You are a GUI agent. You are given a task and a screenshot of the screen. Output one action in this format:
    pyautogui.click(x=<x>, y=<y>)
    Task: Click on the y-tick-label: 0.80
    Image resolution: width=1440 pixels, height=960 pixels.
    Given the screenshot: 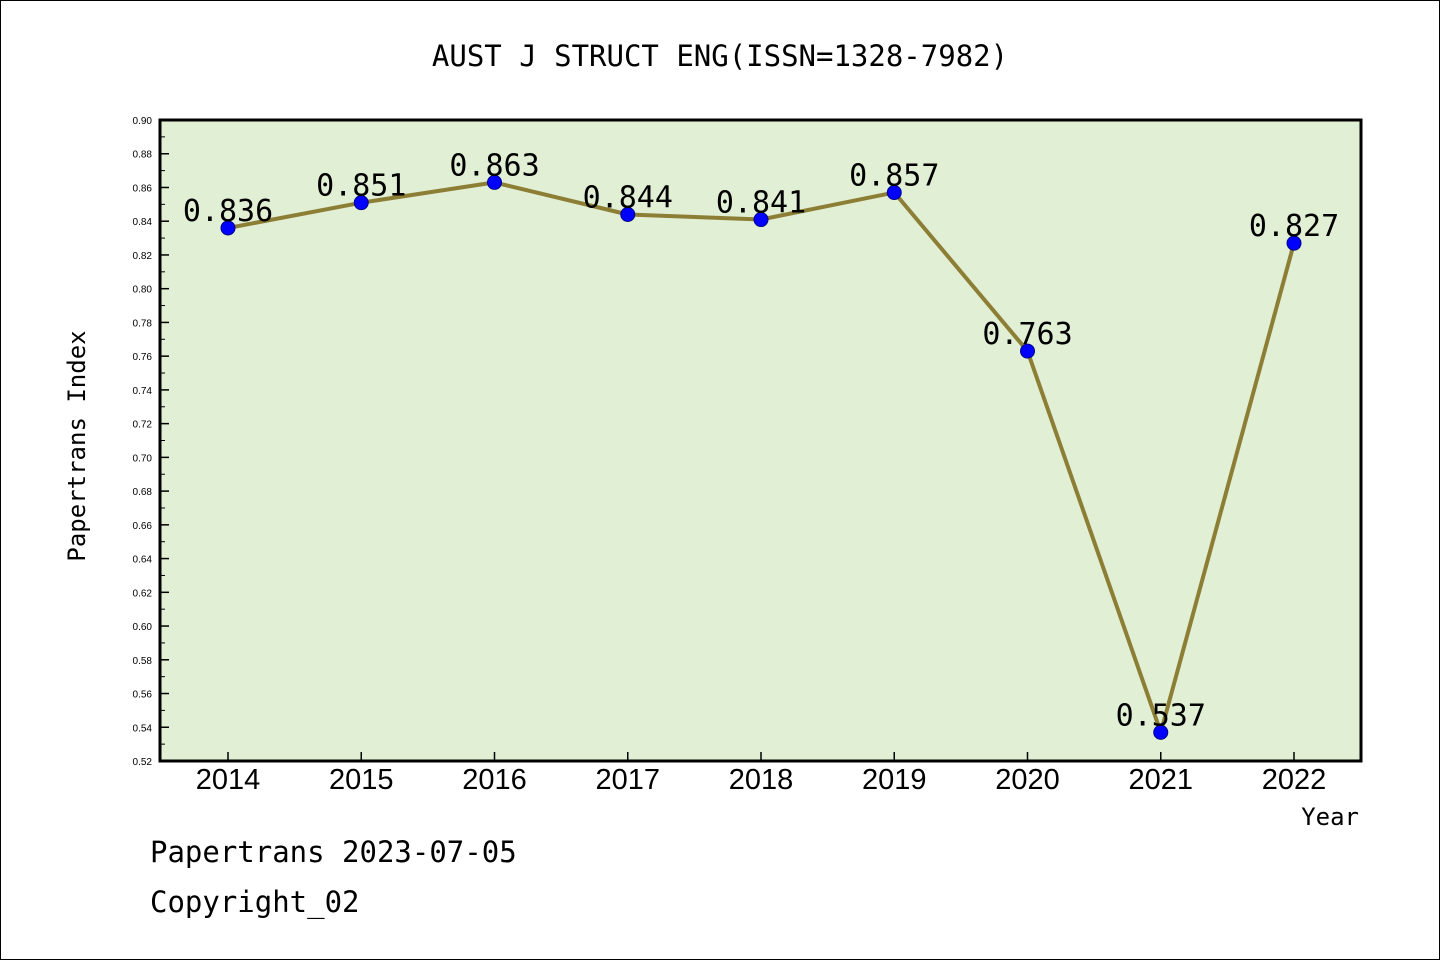 What is the action you would take?
    pyautogui.click(x=143, y=290)
    